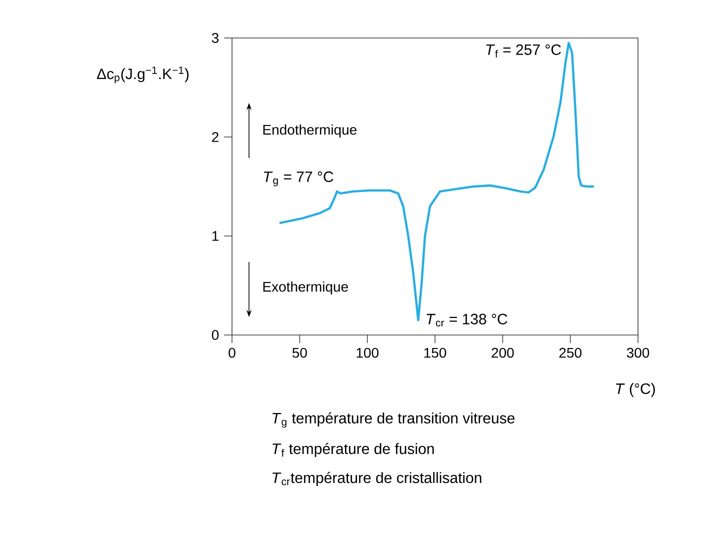 The width and height of the screenshot is (717, 549). What do you see at coordinates (377, 479) in the screenshot?
I see `text: T$_{cr}$température de cristallisation` at bounding box center [377, 479].